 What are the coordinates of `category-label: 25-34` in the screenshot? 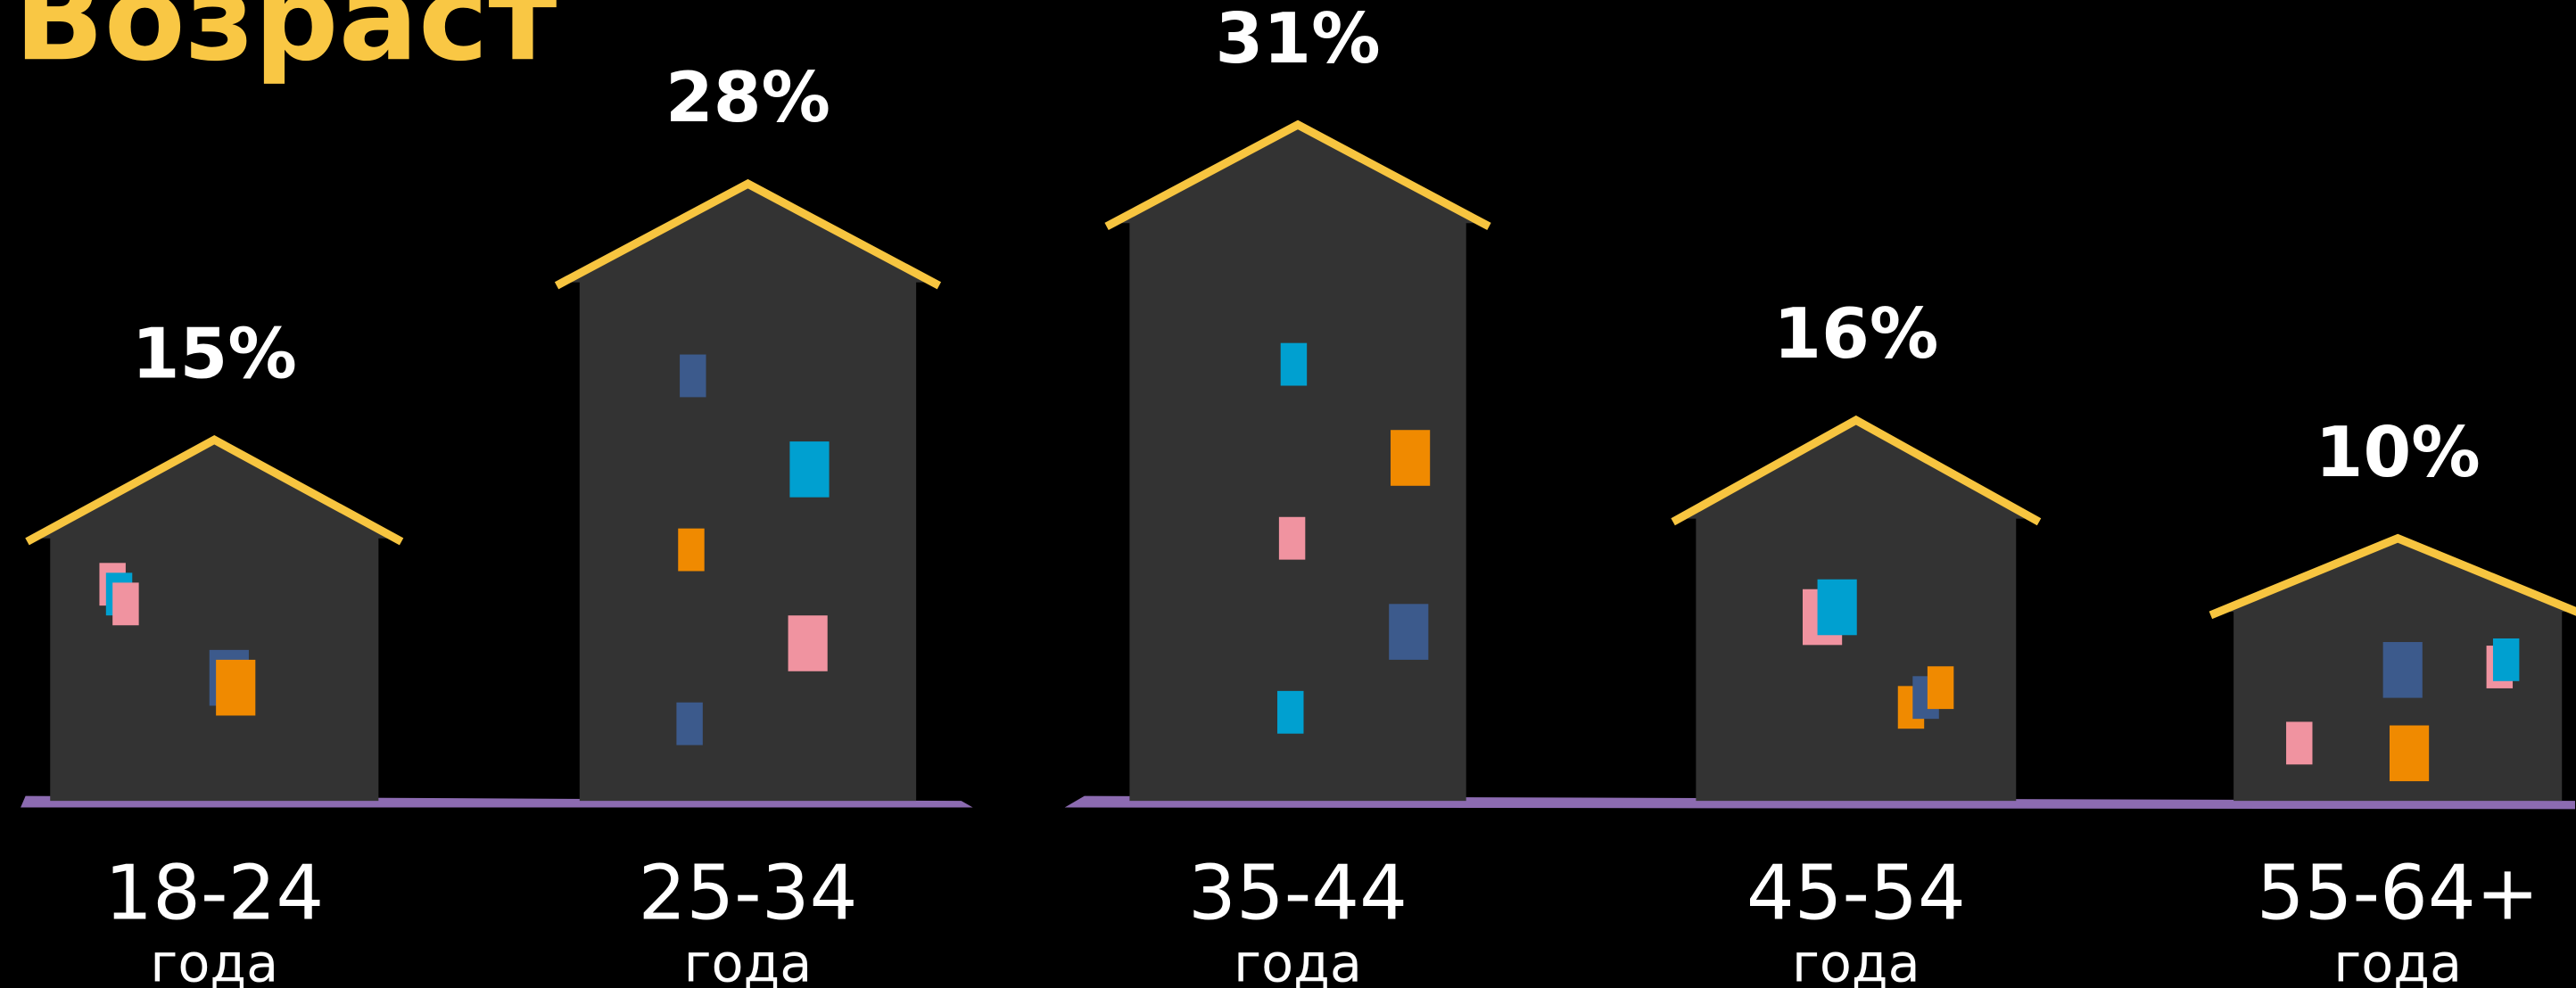 It's located at (748, 893).